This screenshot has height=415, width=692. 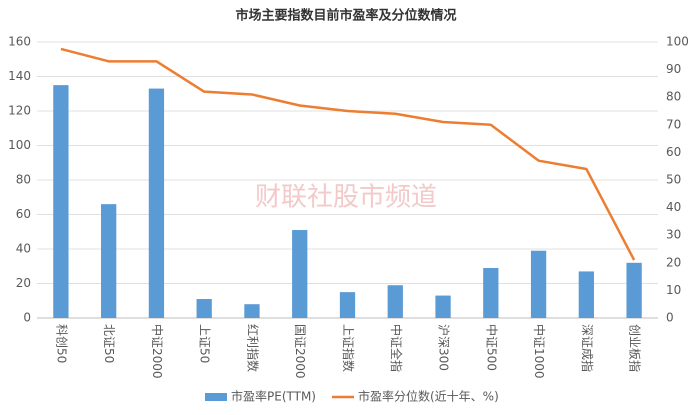 What do you see at coordinates (673, 235) in the screenshot?
I see `y2-tick-label: 30` at bounding box center [673, 235].